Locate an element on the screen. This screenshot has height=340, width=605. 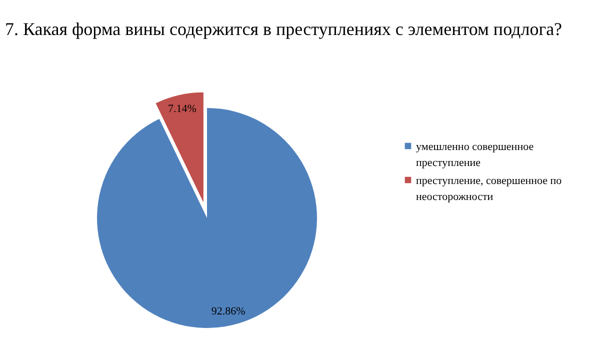
legend-label: преступление, совершенное по неосторожности is located at coordinates (489, 189).